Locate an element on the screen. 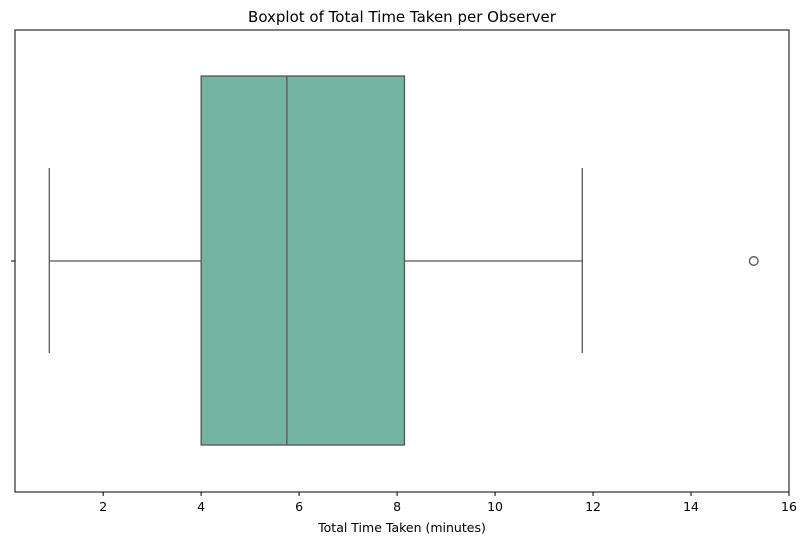 The height and width of the screenshot is (545, 808). x-tick-label: 4 is located at coordinates (201, 506).